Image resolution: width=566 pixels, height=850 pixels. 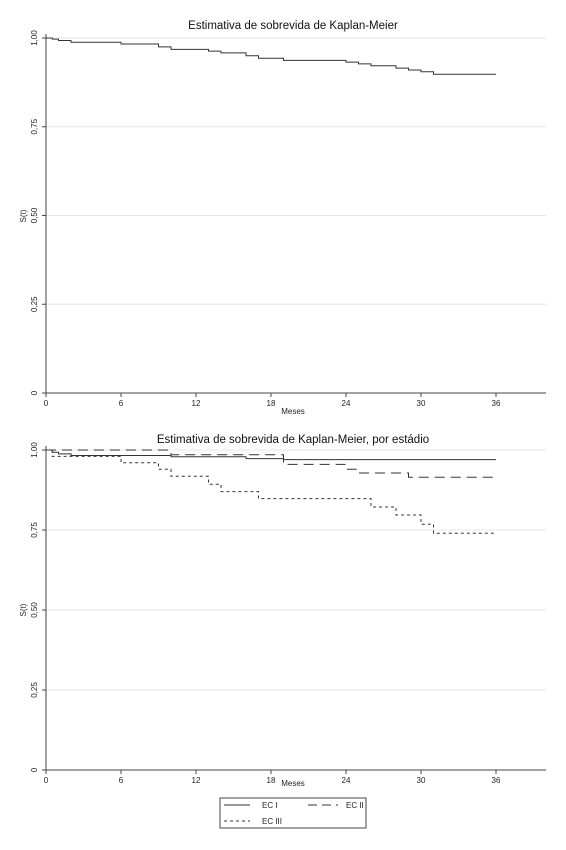 I want to click on legend: EC I EC II EC III, so click(x=293, y=813).